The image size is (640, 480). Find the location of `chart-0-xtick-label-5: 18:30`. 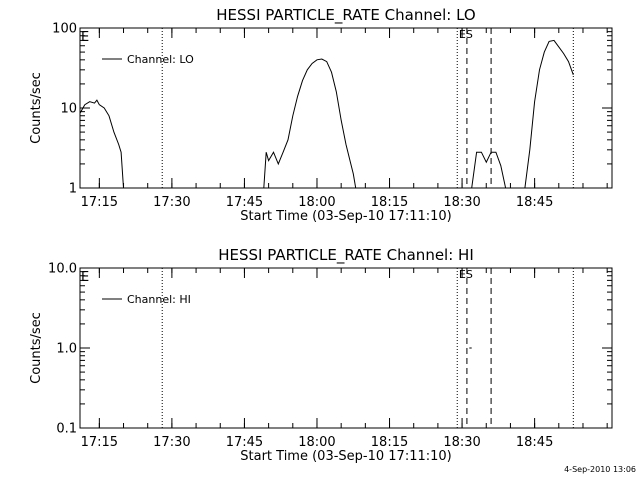

chart-0-xtick-label-5: 18:30 is located at coordinates (461, 202).